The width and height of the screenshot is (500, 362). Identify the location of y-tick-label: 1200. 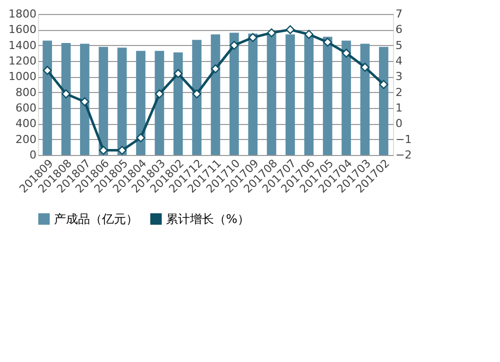
(22, 61).